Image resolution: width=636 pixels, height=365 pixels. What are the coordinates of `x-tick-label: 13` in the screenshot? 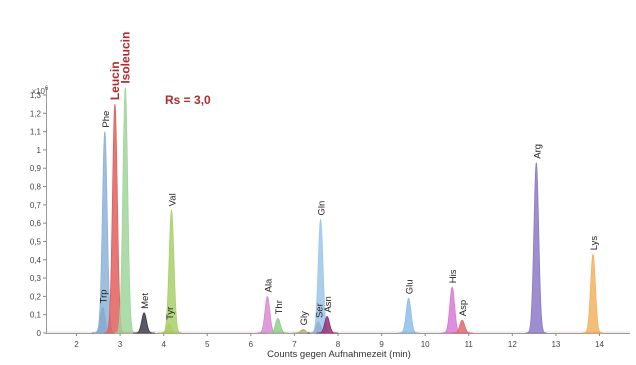 It's located at (555, 344).